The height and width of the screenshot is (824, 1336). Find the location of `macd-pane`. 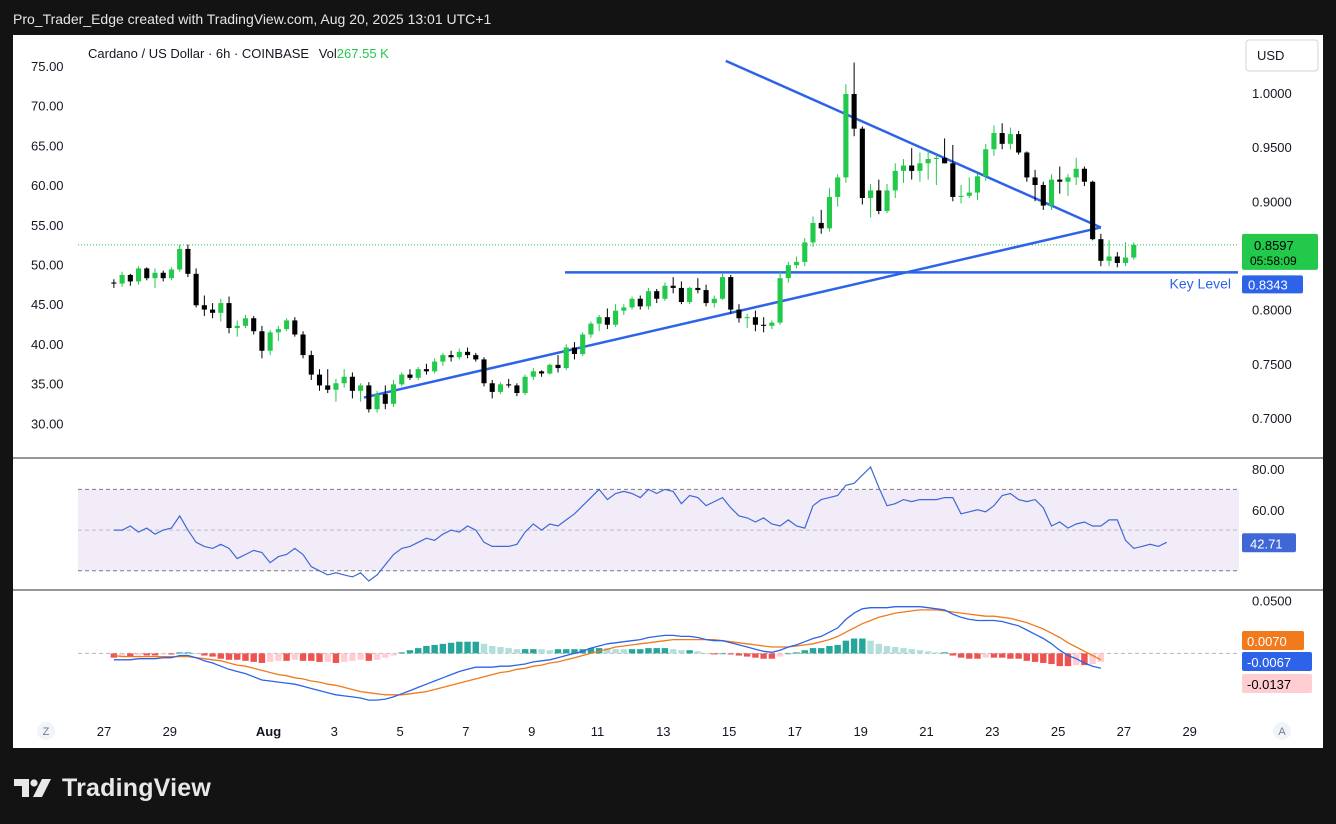

macd-pane is located at coordinates (658, 653).